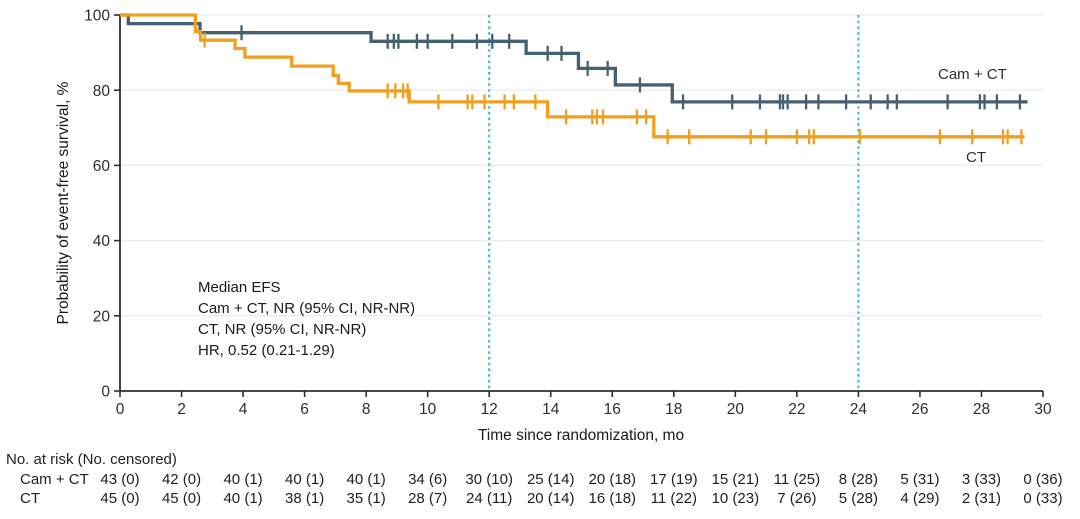 The height and width of the screenshot is (519, 1080). I want to click on x-tick-label: 18, so click(673, 409).